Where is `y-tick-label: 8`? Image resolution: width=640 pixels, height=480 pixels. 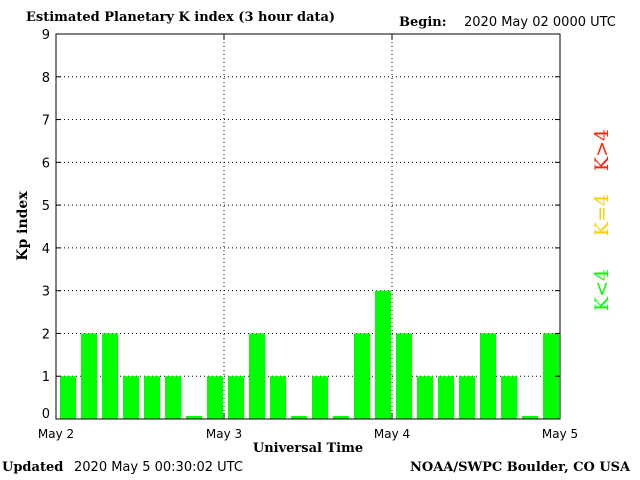
y-tick-label: 8 is located at coordinates (46, 78).